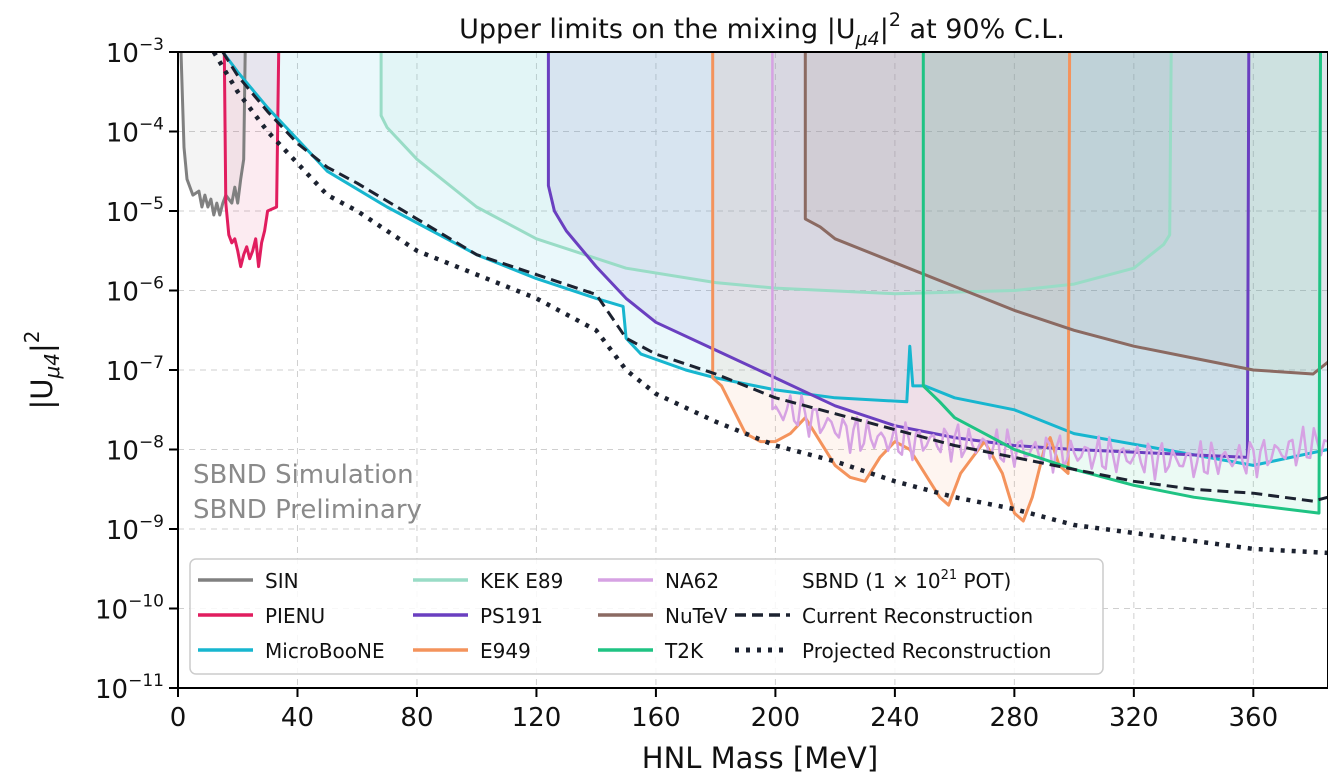 Image resolution: width=1328 pixels, height=776 pixels. Describe the element at coordinates (1015, 718) in the screenshot. I see `x-tick-label: 280` at that location.